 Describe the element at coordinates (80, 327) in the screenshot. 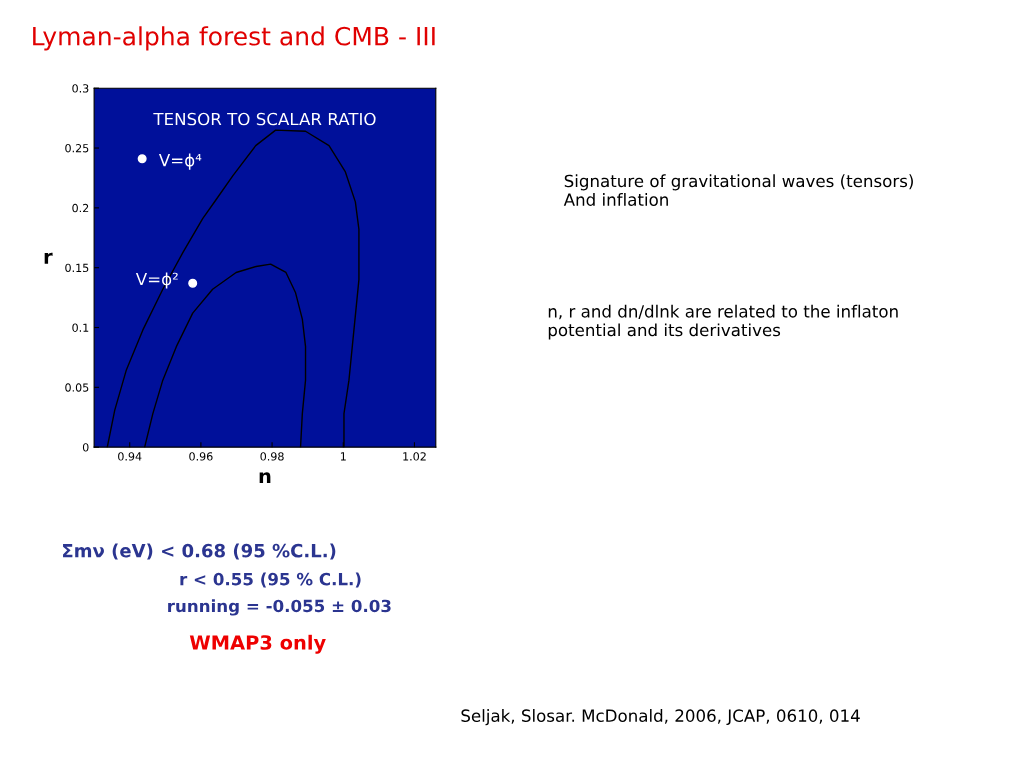

I see `y-tick-label: 0.1` at that location.